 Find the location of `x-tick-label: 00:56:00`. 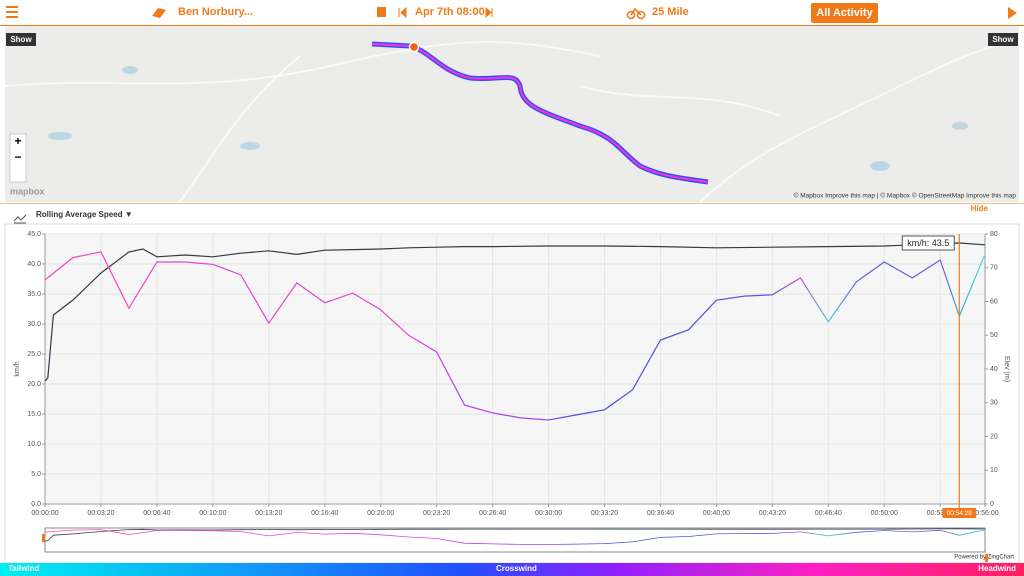

x-tick-label: 00:56:00 is located at coordinates (984, 513).